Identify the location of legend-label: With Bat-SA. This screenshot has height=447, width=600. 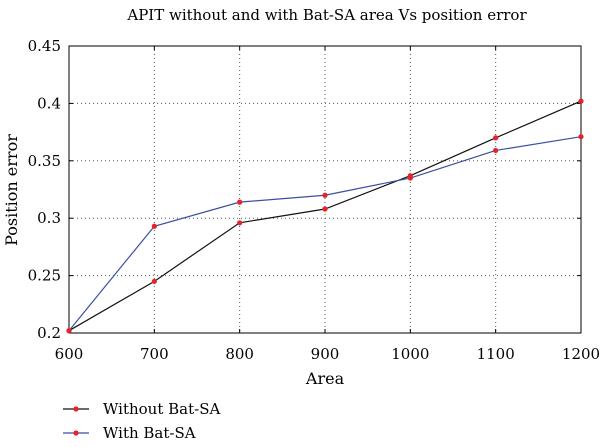
(149, 433).